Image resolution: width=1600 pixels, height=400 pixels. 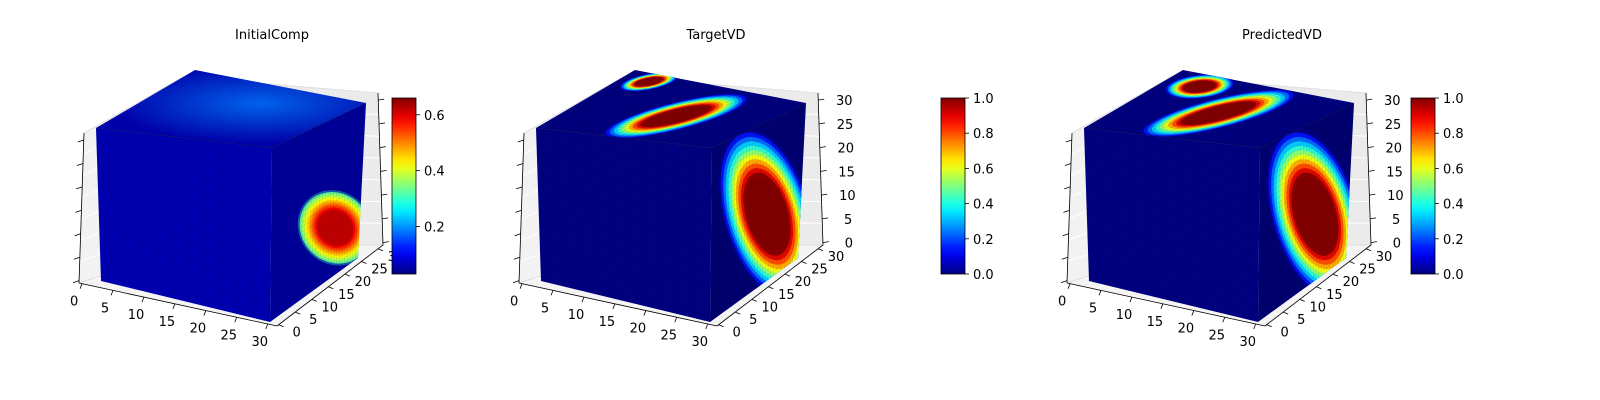 I want to click on panel-title: TargetVD, so click(x=715, y=35).